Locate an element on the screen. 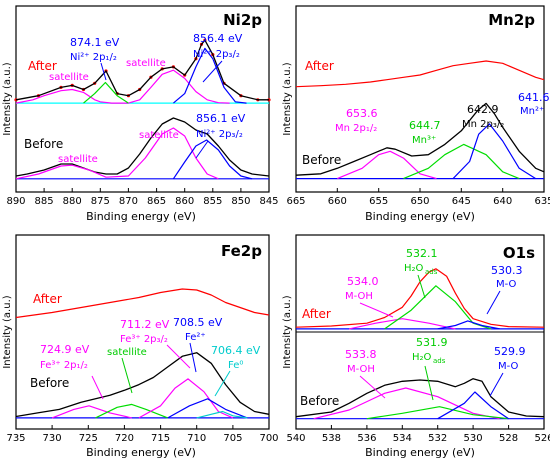  x-tick-label: 660 is located at coordinates (337, 201).